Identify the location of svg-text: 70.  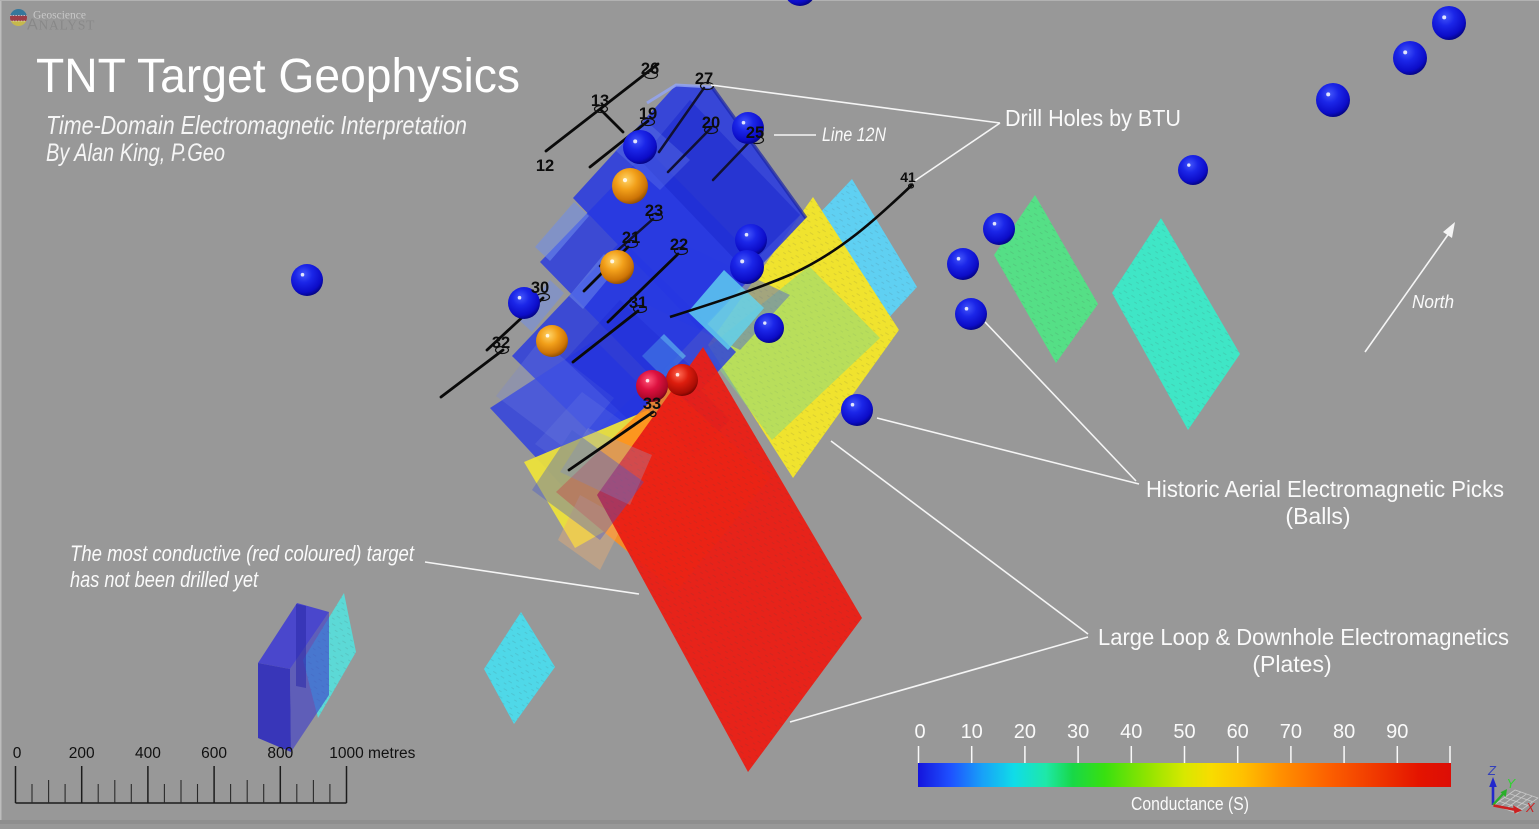
(1291, 732).